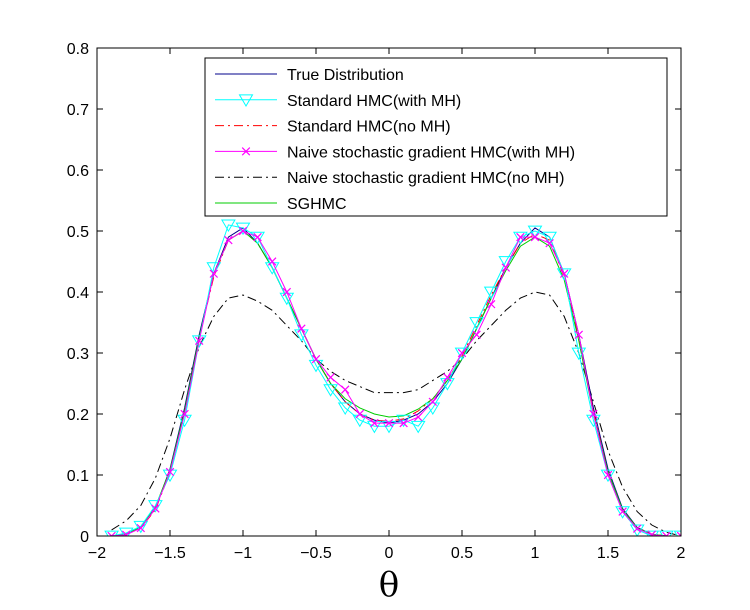 Image resolution: width=750 pixels, height=610 pixels. What do you see at coordinates (281, 204) in the screenshot?
I see `legend-item: SGHMC` at bounding box center [281, 204].